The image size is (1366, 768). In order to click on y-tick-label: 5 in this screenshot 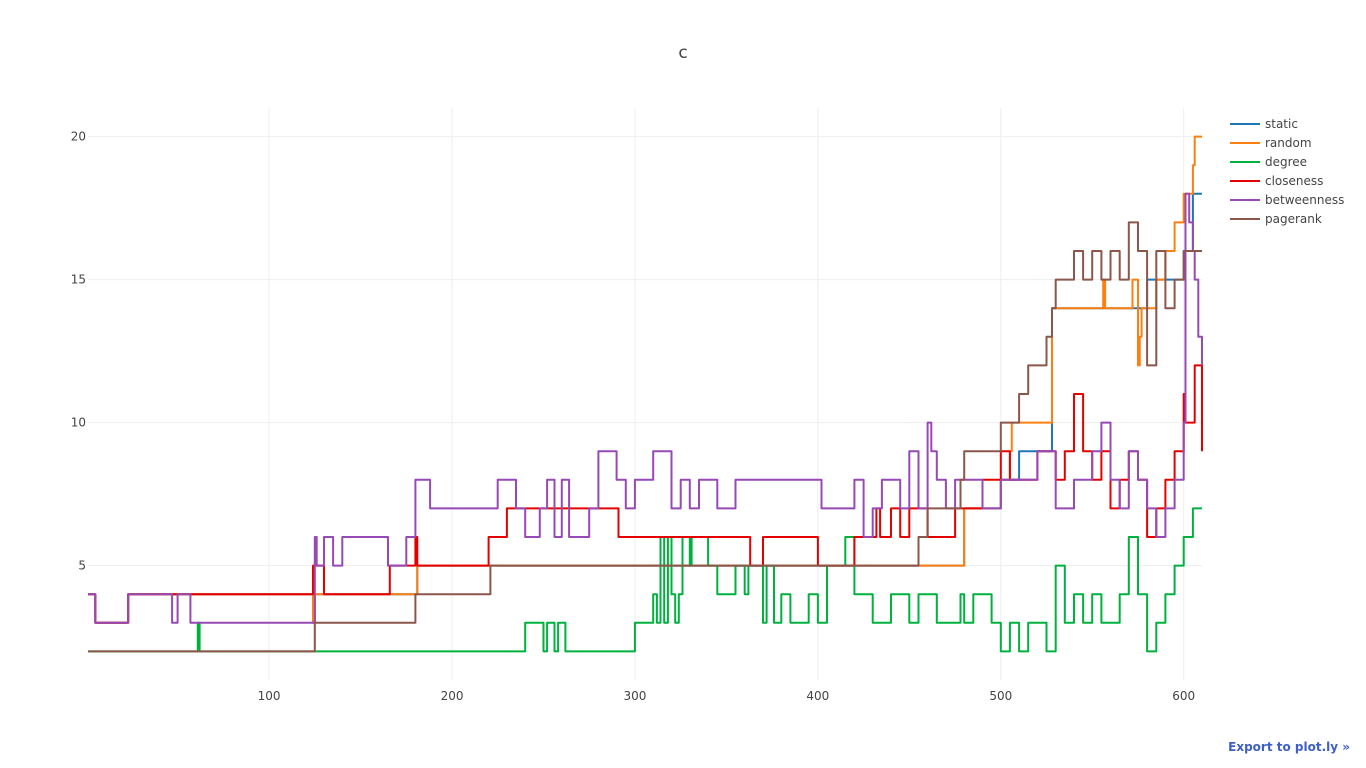, I will do `click(82, 566)`.